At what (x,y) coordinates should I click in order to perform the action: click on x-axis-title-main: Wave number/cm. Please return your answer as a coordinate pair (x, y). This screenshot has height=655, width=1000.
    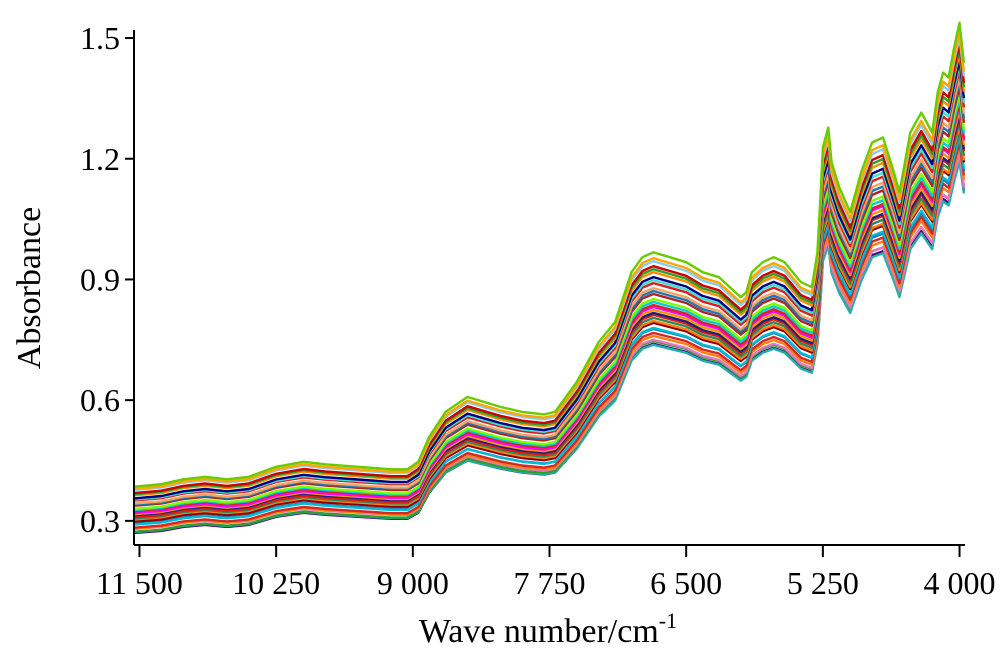
    Looking at the image, I should click on (539, 631).